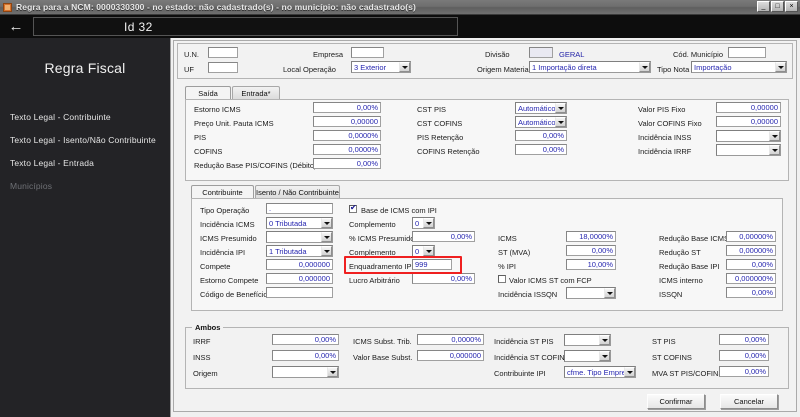  What do you see at coordinates (299, 208) in the screenshot?
I see `tipo-operacao-input: .` at bounding box center [299, 208].